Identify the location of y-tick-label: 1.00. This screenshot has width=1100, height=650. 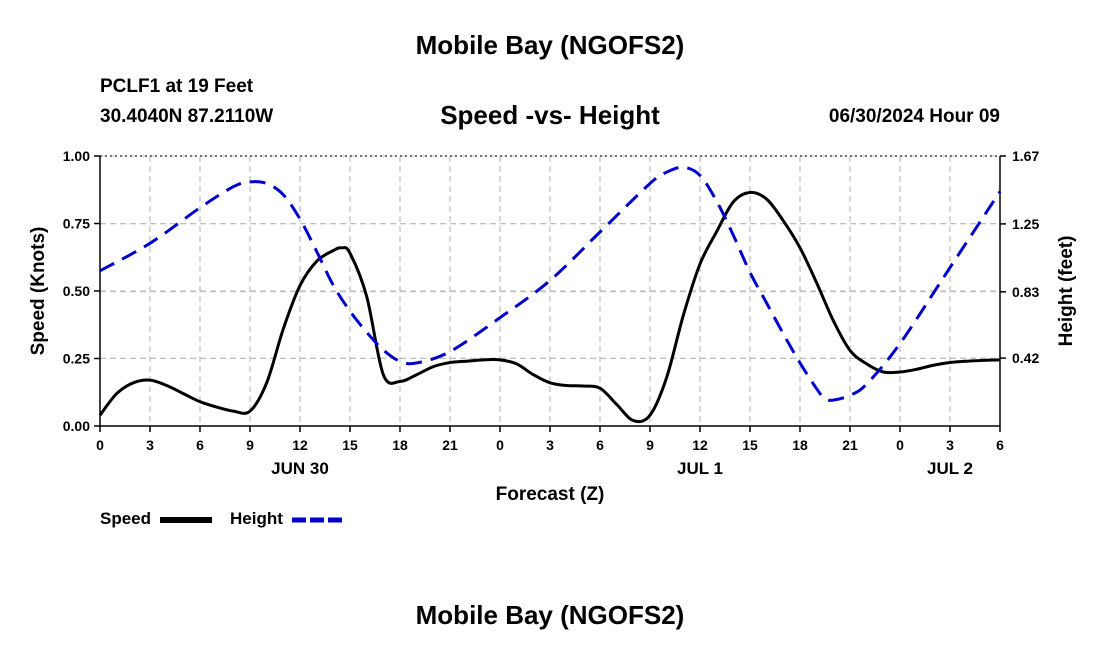
(76, 156).